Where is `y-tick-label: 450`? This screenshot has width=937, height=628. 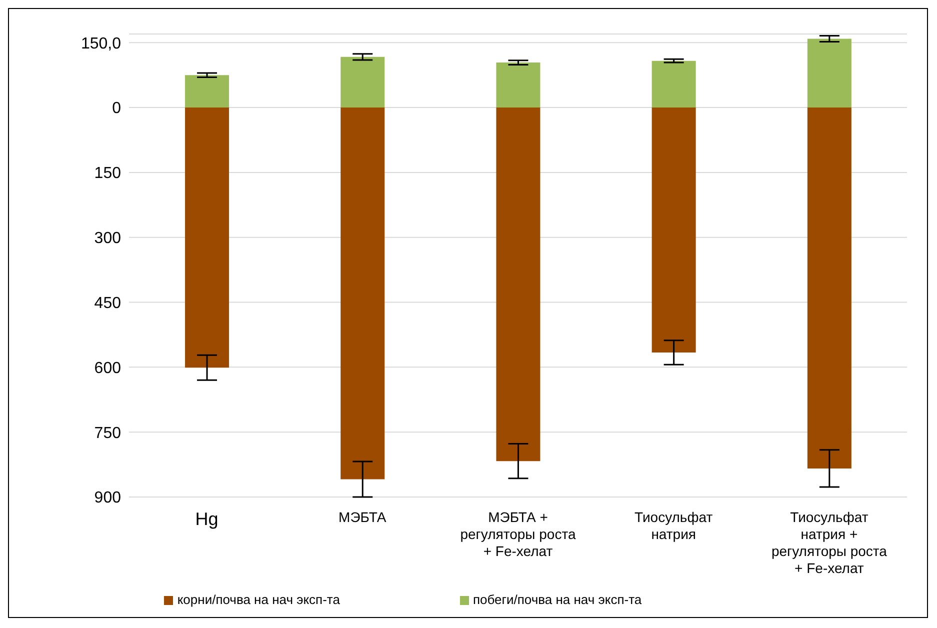
y-tick-label: 450 is located at coordinates (108, 303).